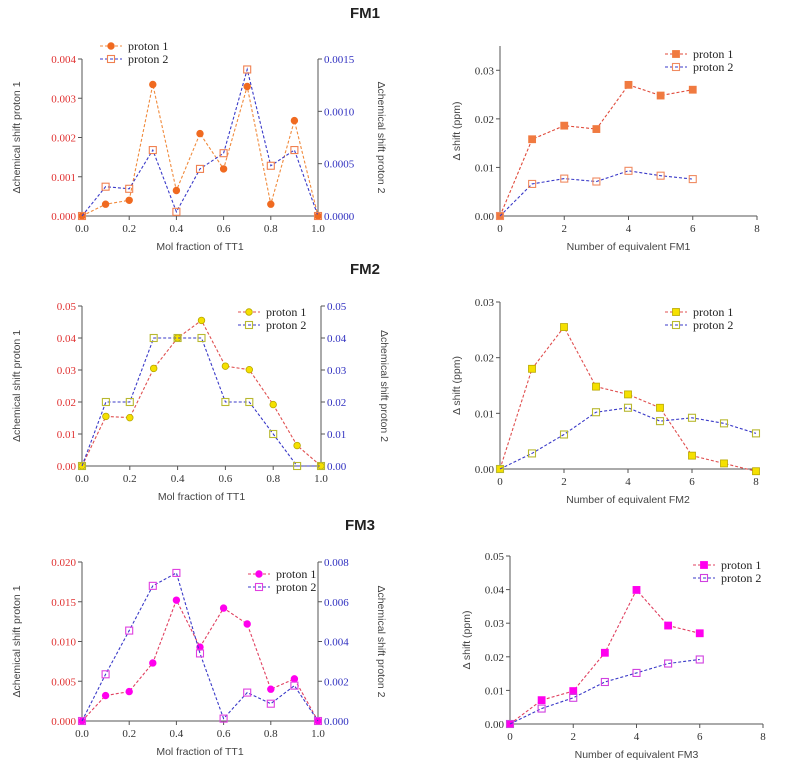  Describe the element at coordinates (365, 269) in the screenshot. I see `chart-title: FM2` at that location.